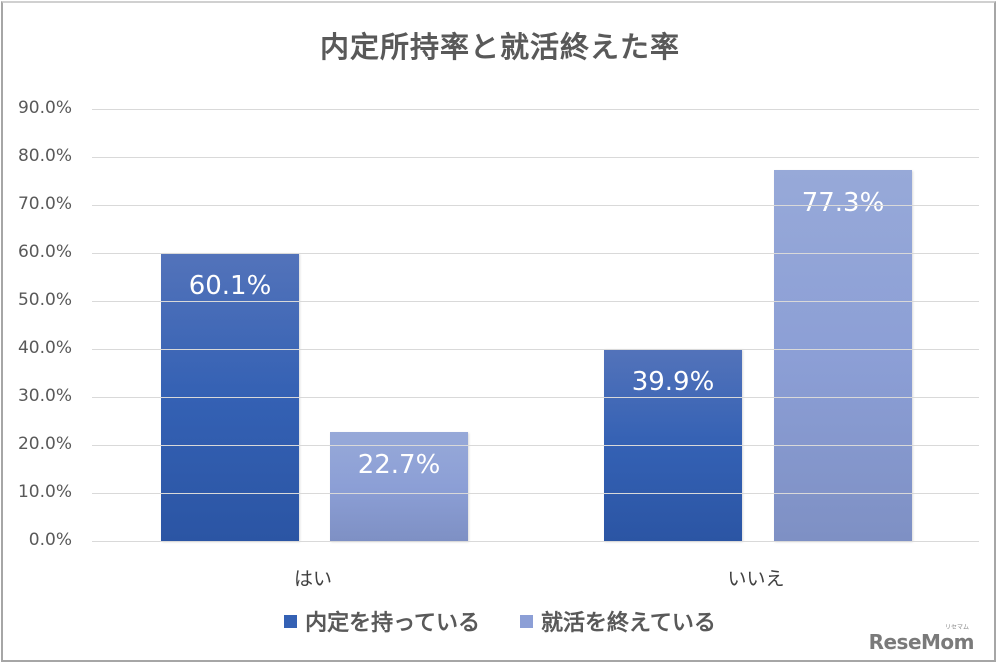  Describe the element at coordinates (628, 623) in the screenshot. I see `legend-label: 就活を終えている` at that location.